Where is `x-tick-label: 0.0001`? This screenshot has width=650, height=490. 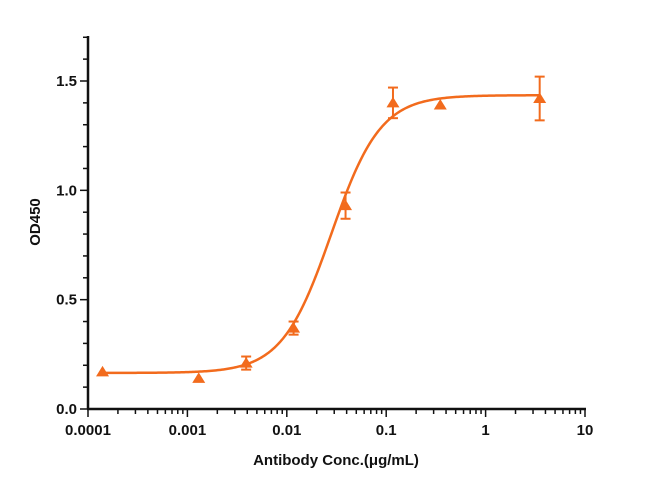 x-tick-label: 0.0001 is located at coordinates (88, 430).